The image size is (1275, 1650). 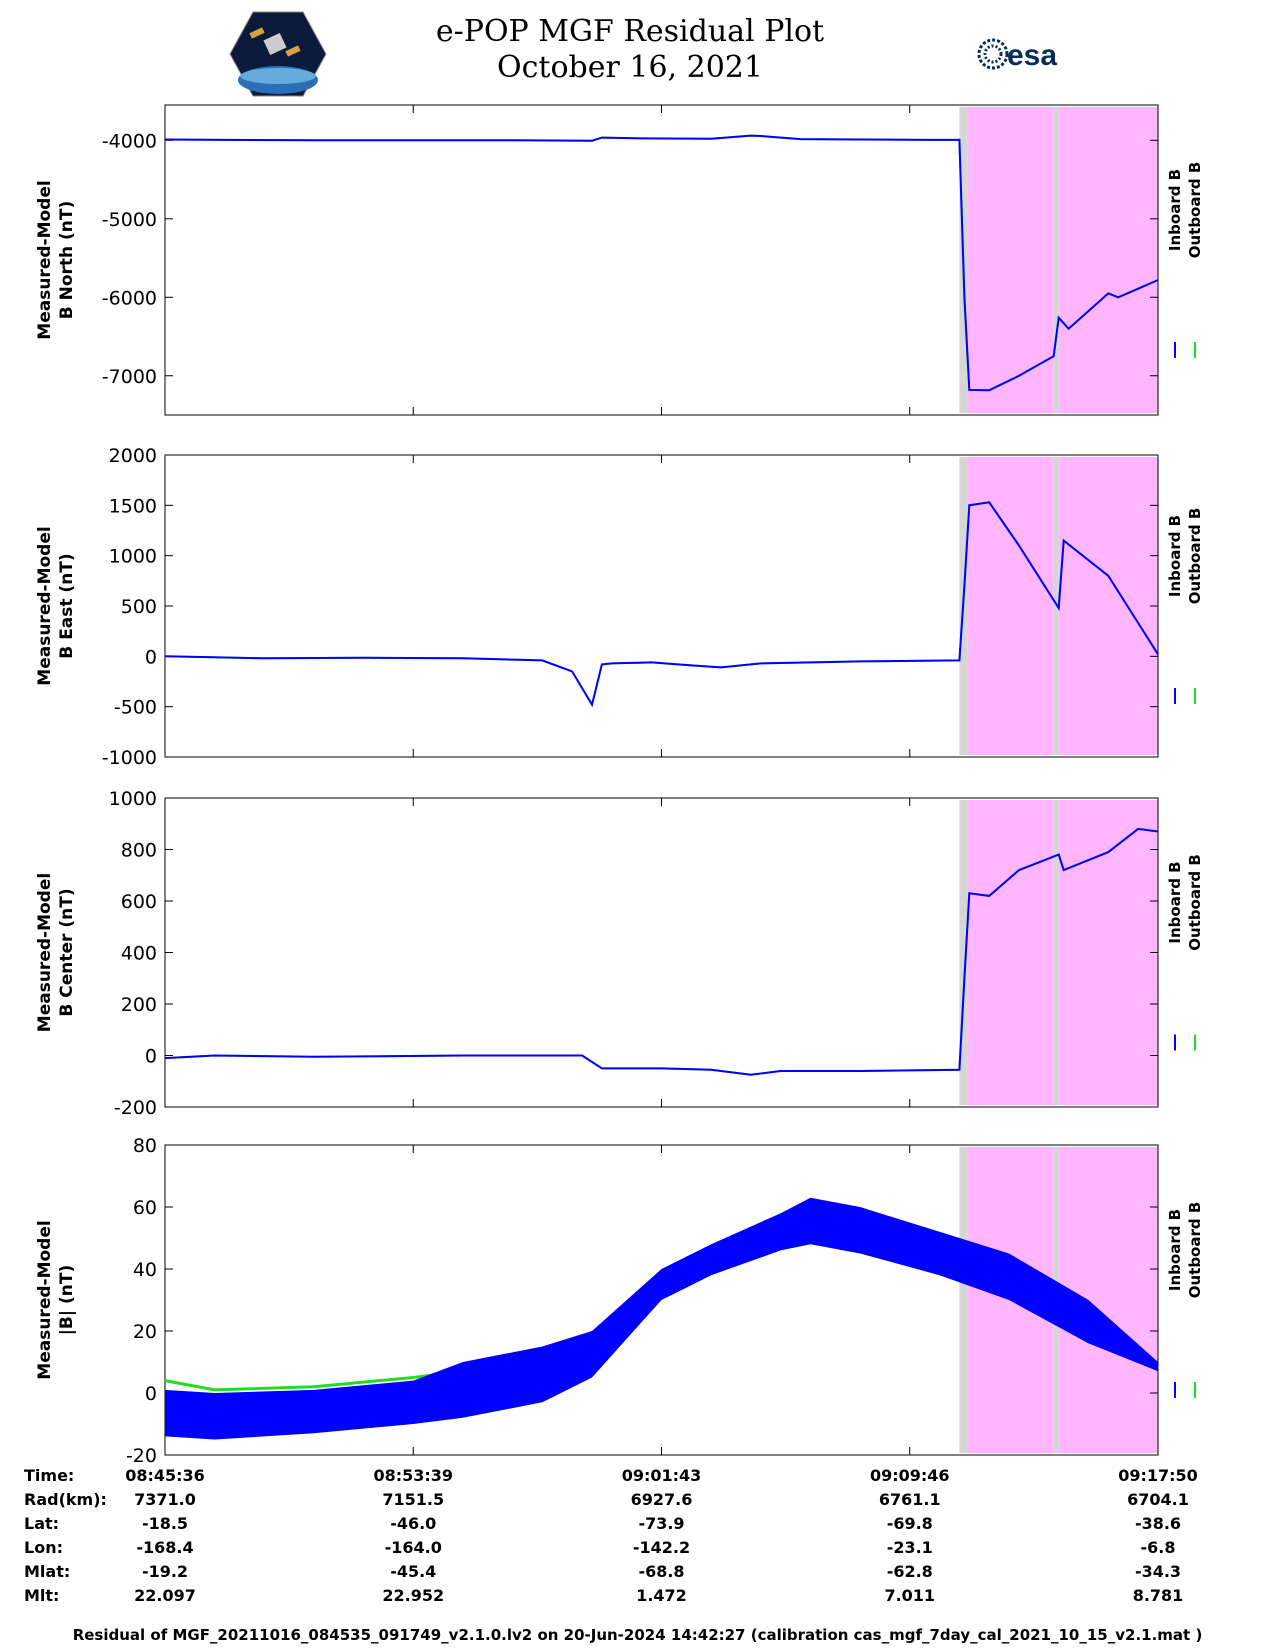 I want to click on info-cell: 8.781, so click(x=1158, y=1595).